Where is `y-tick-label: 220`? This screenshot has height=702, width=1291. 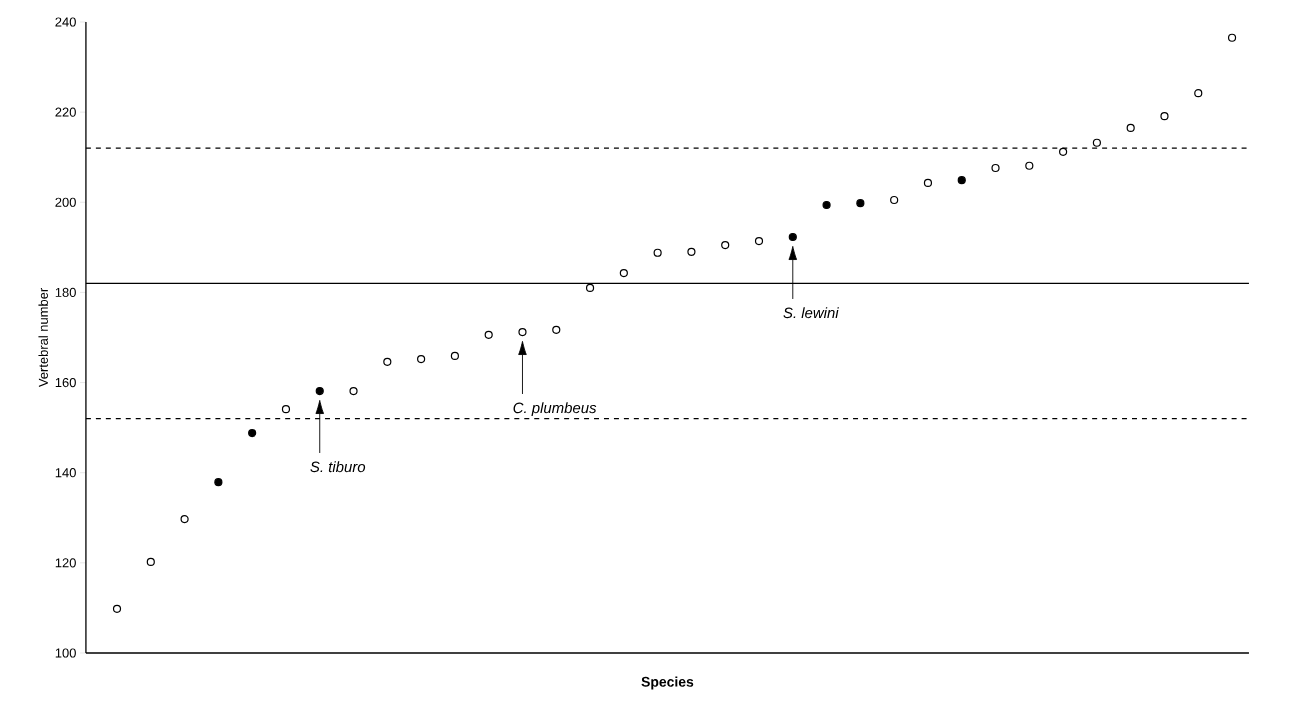 y-tick-label: 220 is located at coordinates (65, 112).